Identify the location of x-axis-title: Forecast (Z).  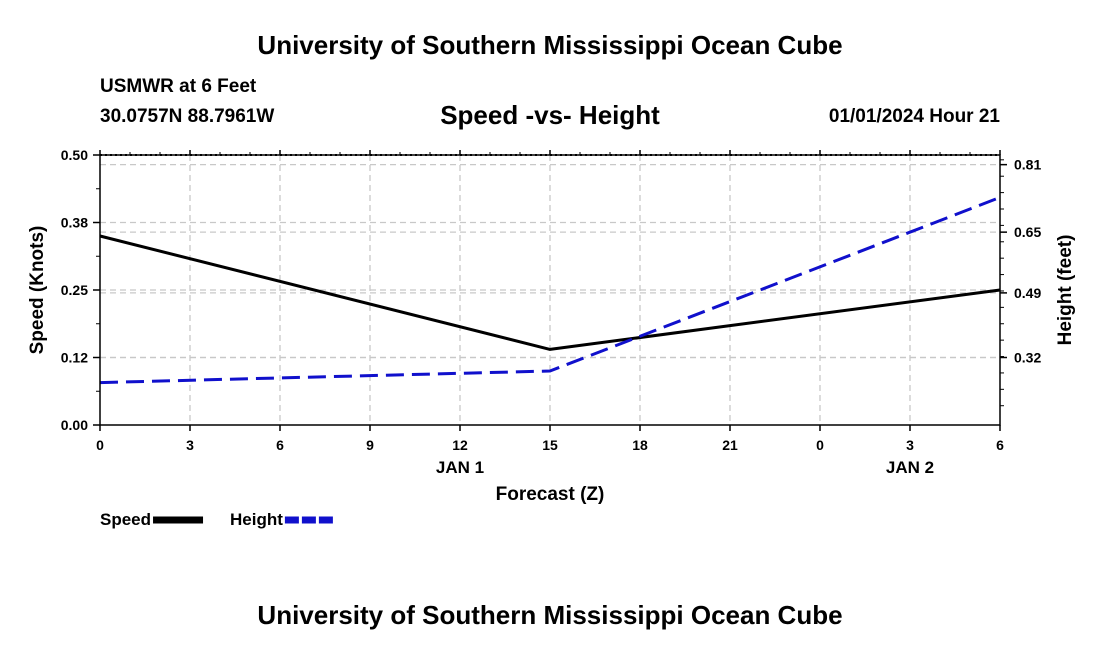
(550, 494).